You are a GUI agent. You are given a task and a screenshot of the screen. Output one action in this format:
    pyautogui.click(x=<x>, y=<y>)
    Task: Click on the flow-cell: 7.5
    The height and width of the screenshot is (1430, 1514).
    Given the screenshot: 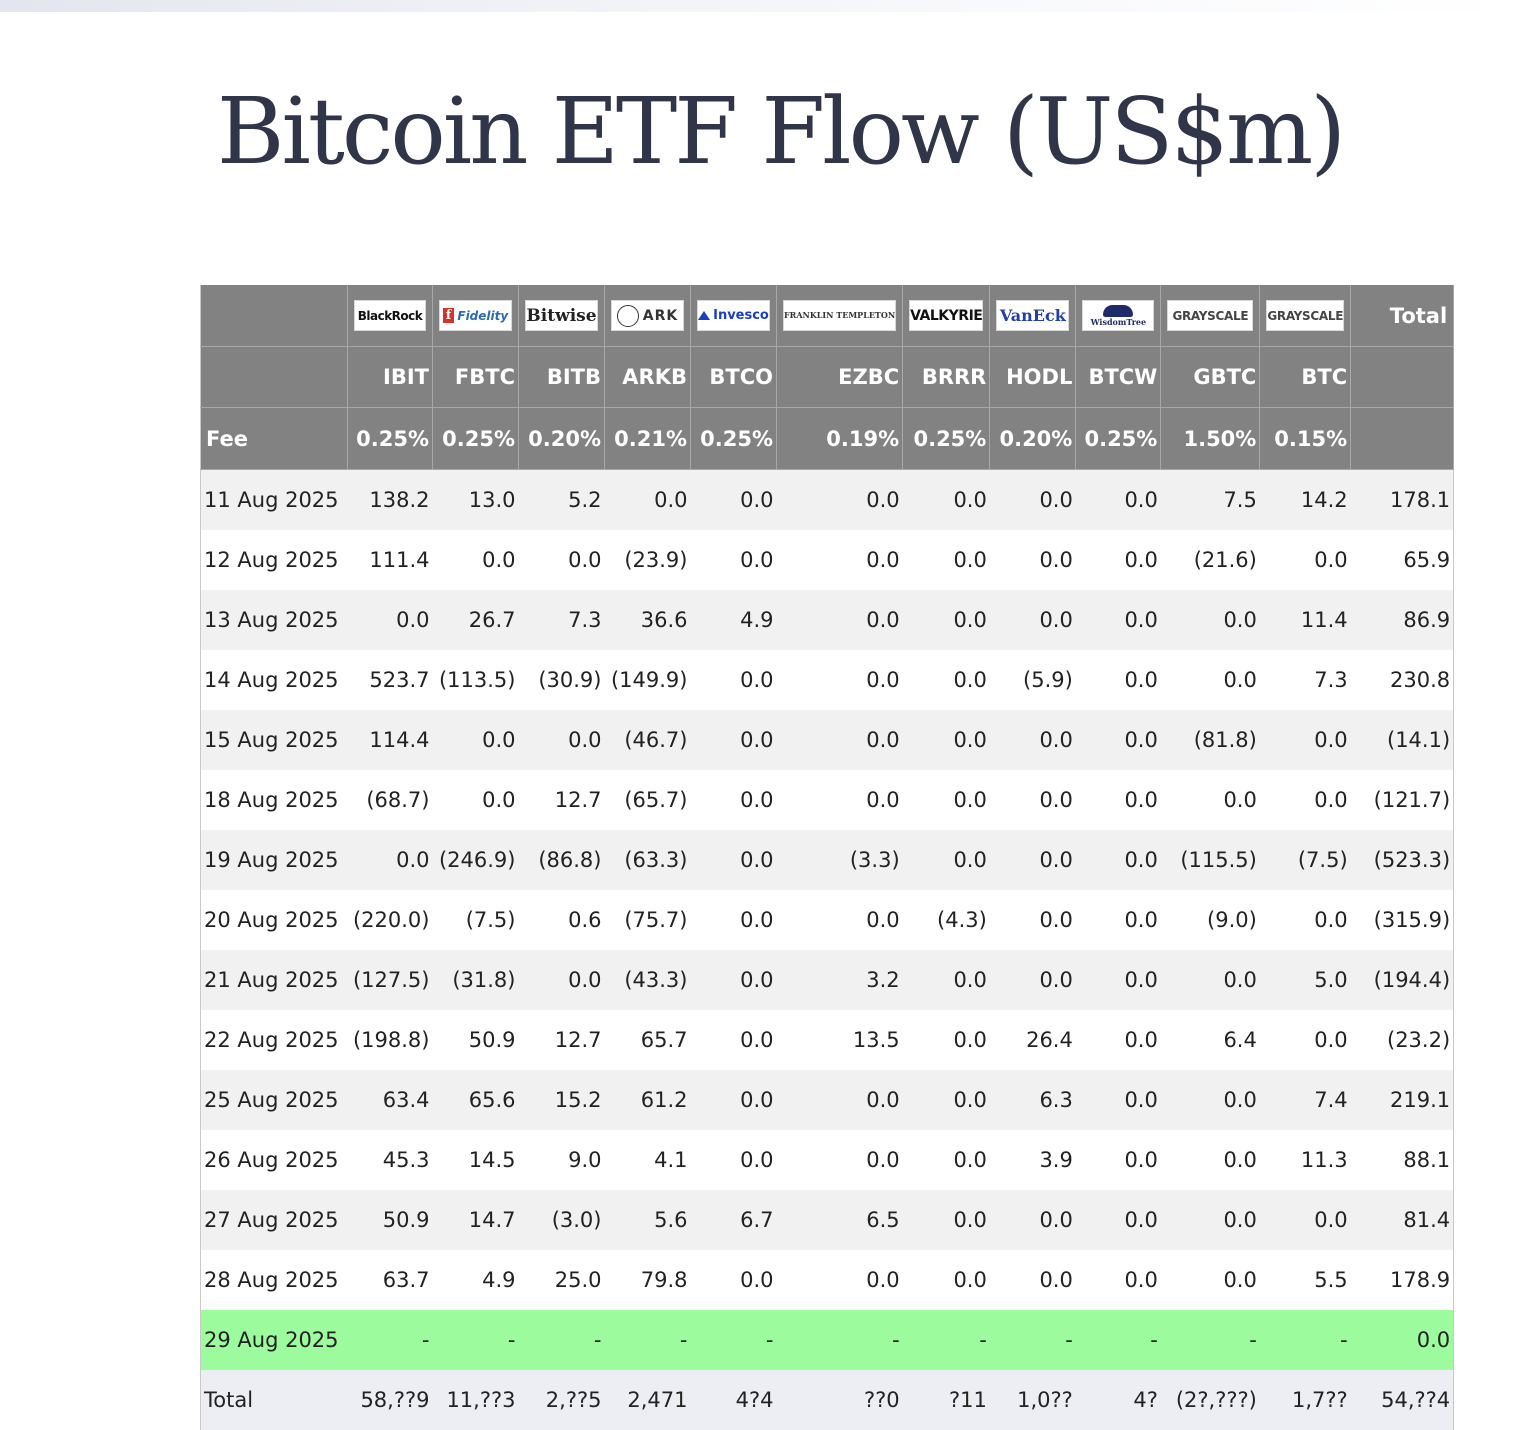 What is the action you would take?
    pyautogui.click(x=1210, y=500)
    